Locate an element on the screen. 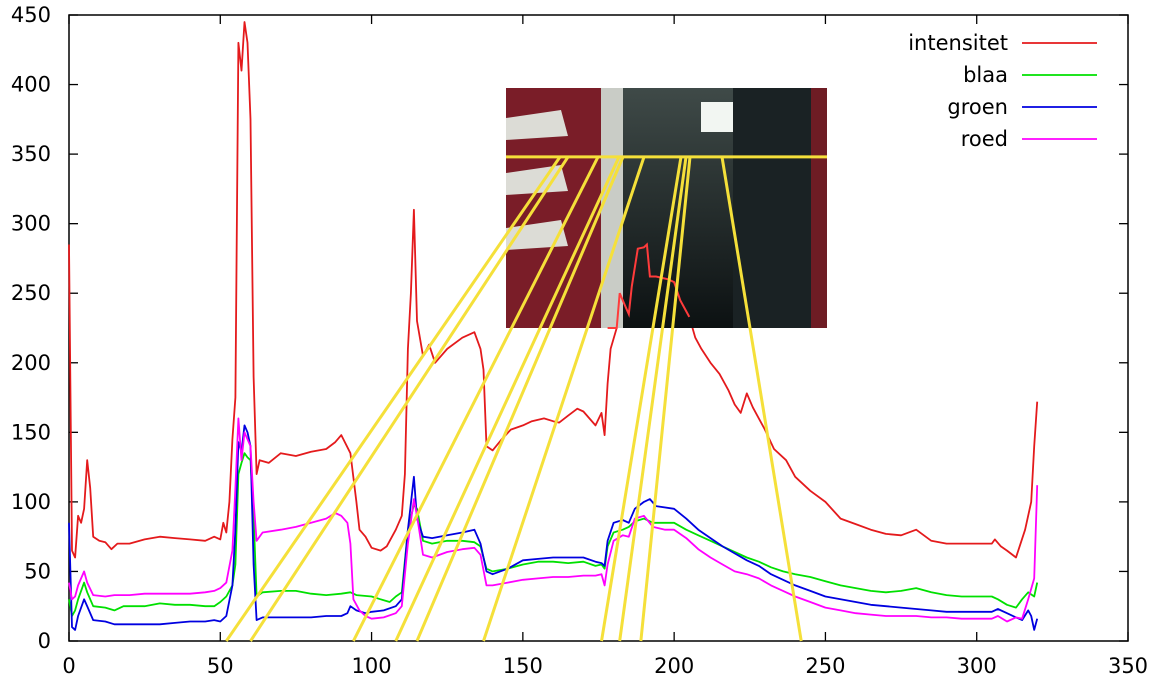 Image resolution: width=1157 pixels, height=688 pixels. inset-right-wall is located at coordinates (819, 208).